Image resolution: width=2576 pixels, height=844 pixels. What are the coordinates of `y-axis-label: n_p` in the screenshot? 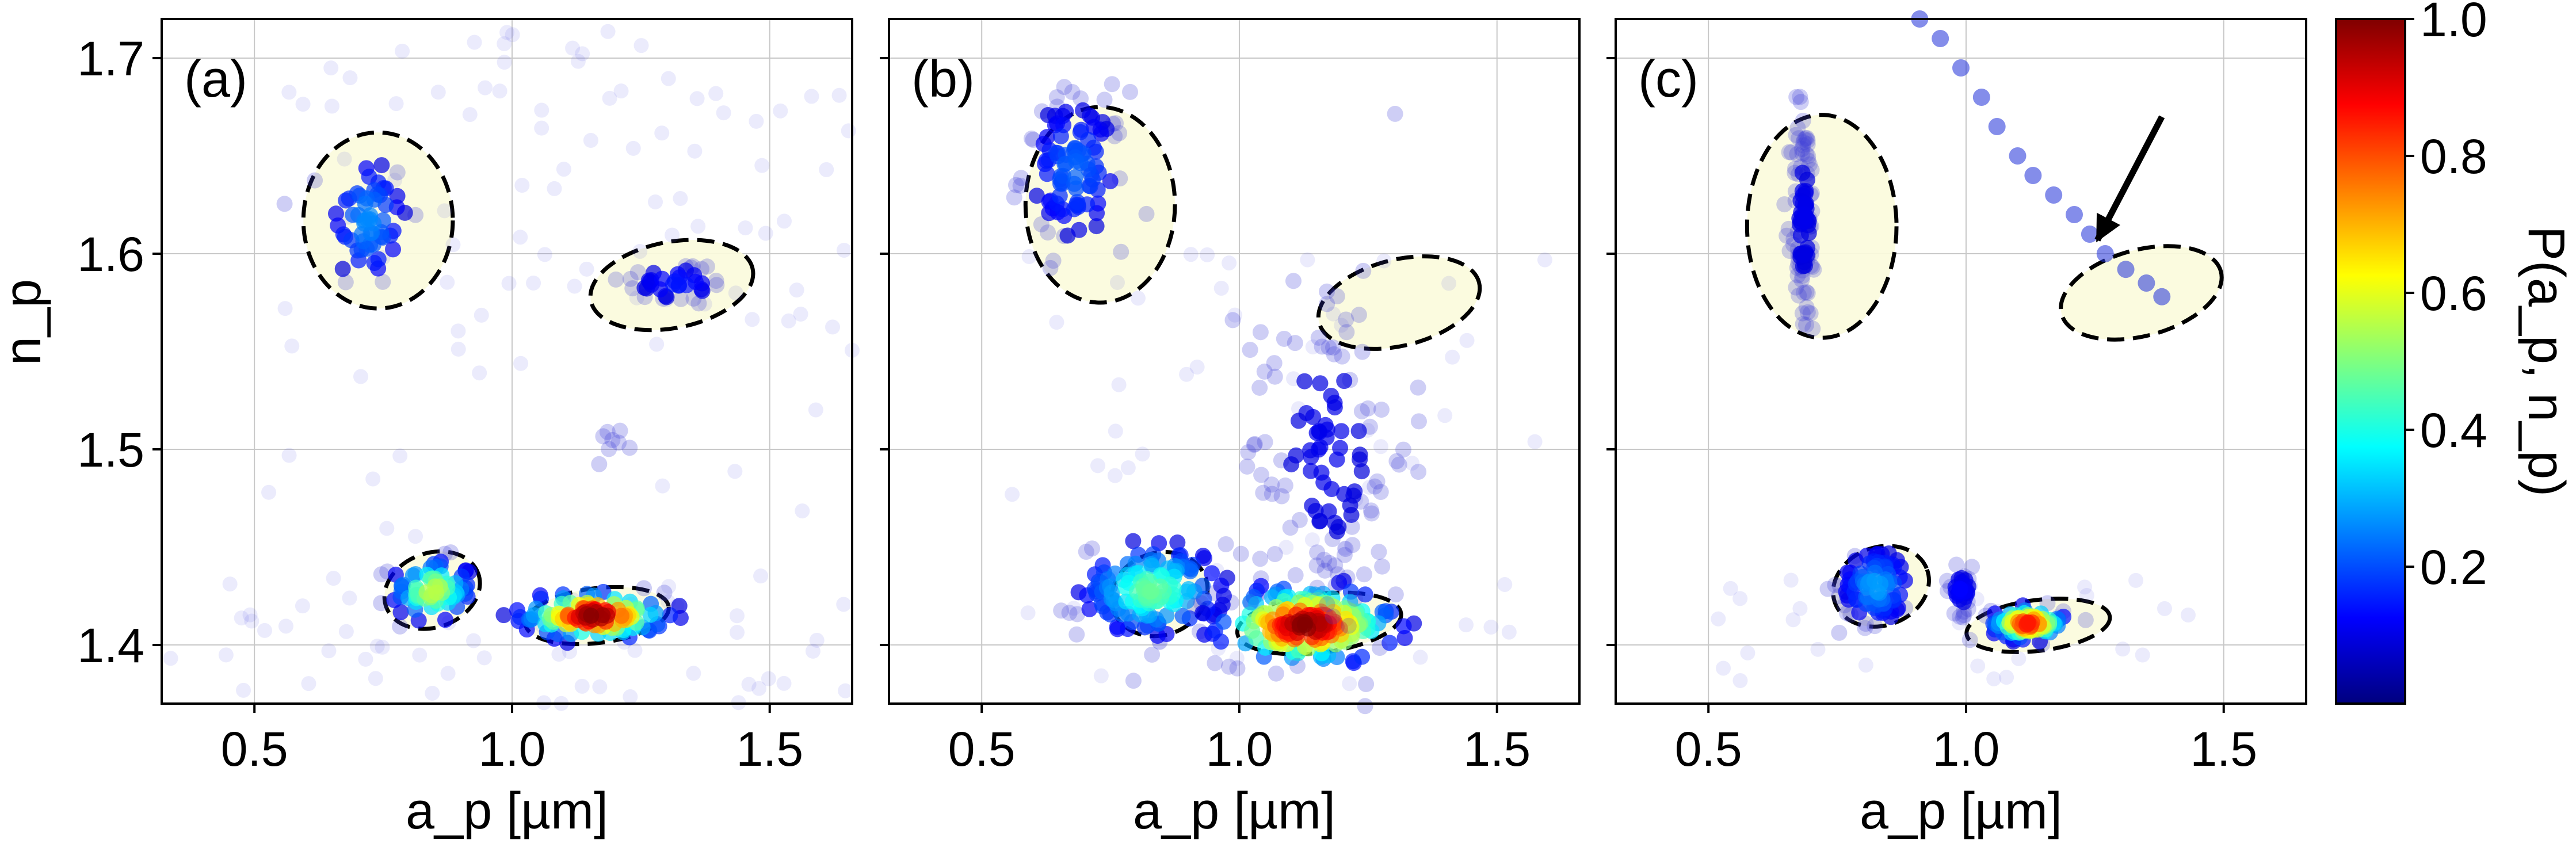 It's located at (26, 322).